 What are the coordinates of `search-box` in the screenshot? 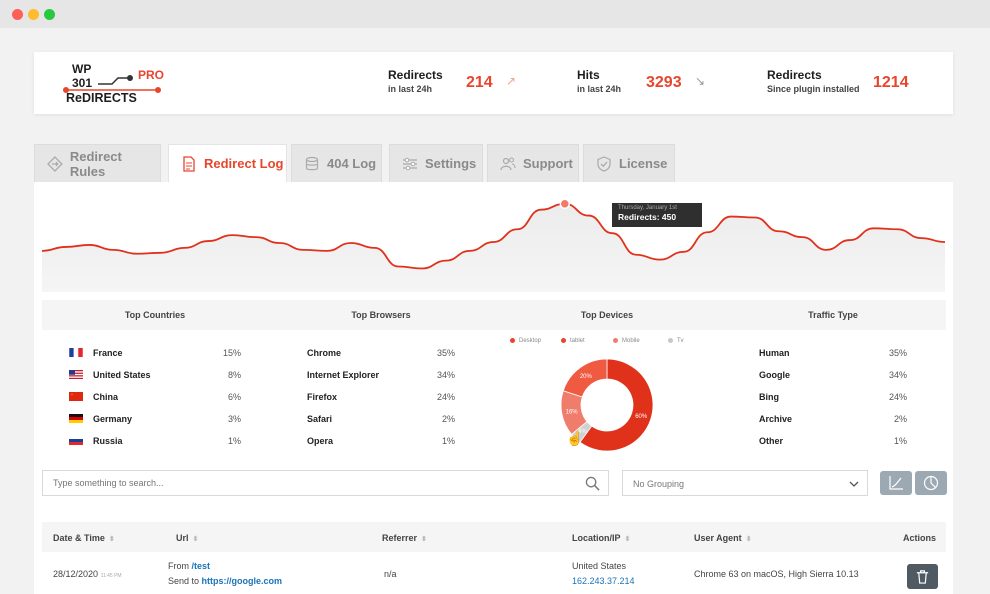 It's located at (325, 483).